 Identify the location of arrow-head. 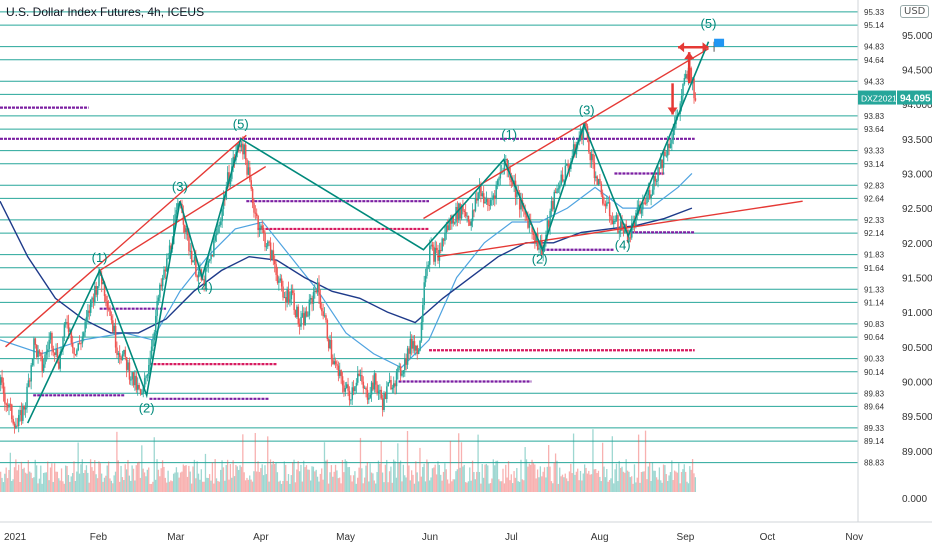
(689, 56).